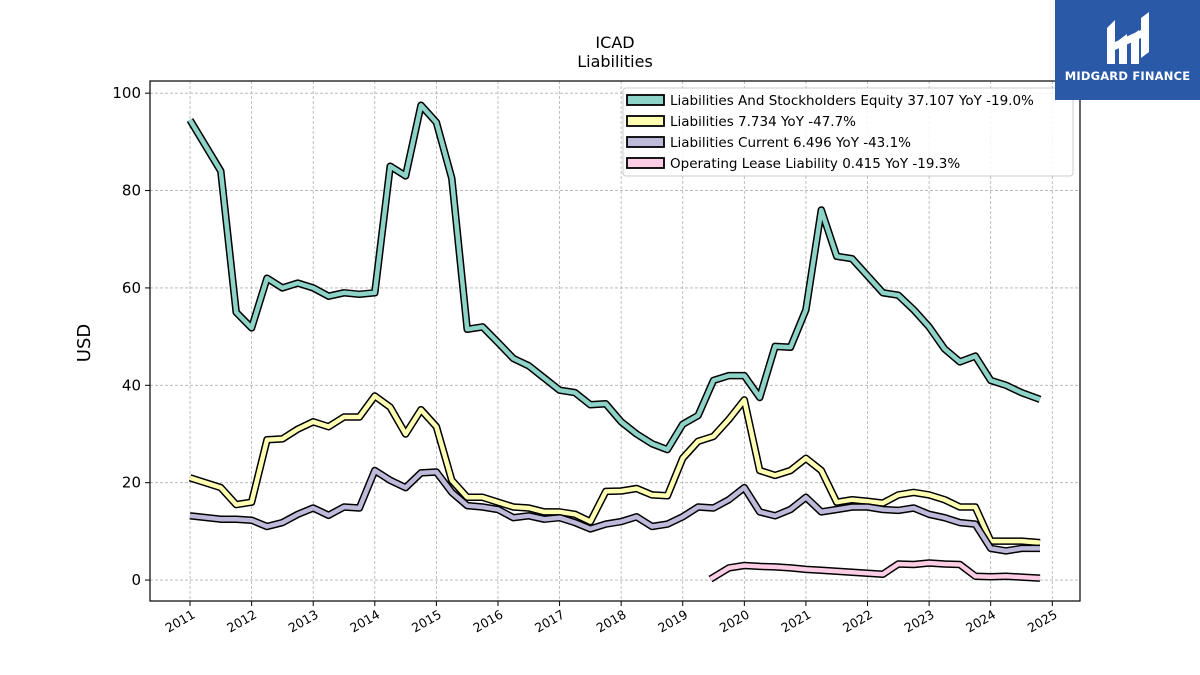  What do you see at coordinates (614, 42) in the screenshot?
I see `chart-title: ICAD` at bounding box center [614, 42].